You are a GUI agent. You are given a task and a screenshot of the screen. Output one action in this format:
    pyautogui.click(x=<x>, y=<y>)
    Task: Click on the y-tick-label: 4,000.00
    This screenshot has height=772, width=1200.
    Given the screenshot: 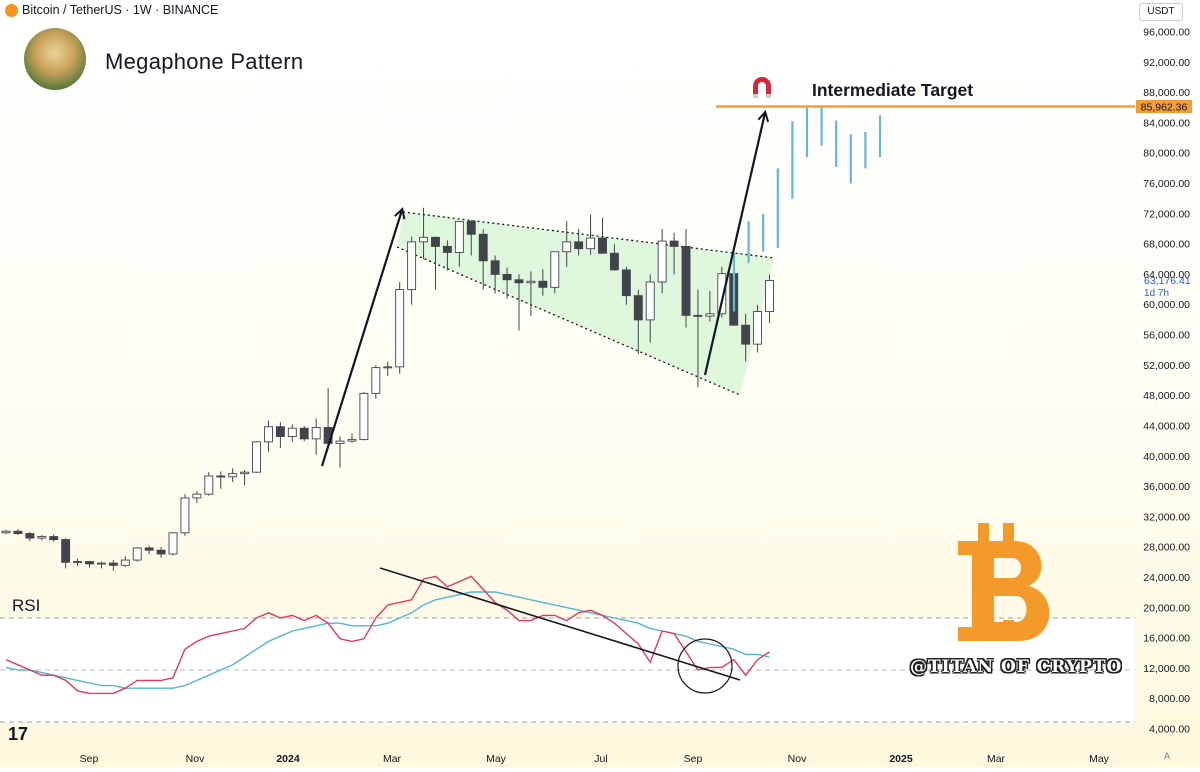 What is the action you would take?
    pyautogui.click(x=1169, y=730)
    